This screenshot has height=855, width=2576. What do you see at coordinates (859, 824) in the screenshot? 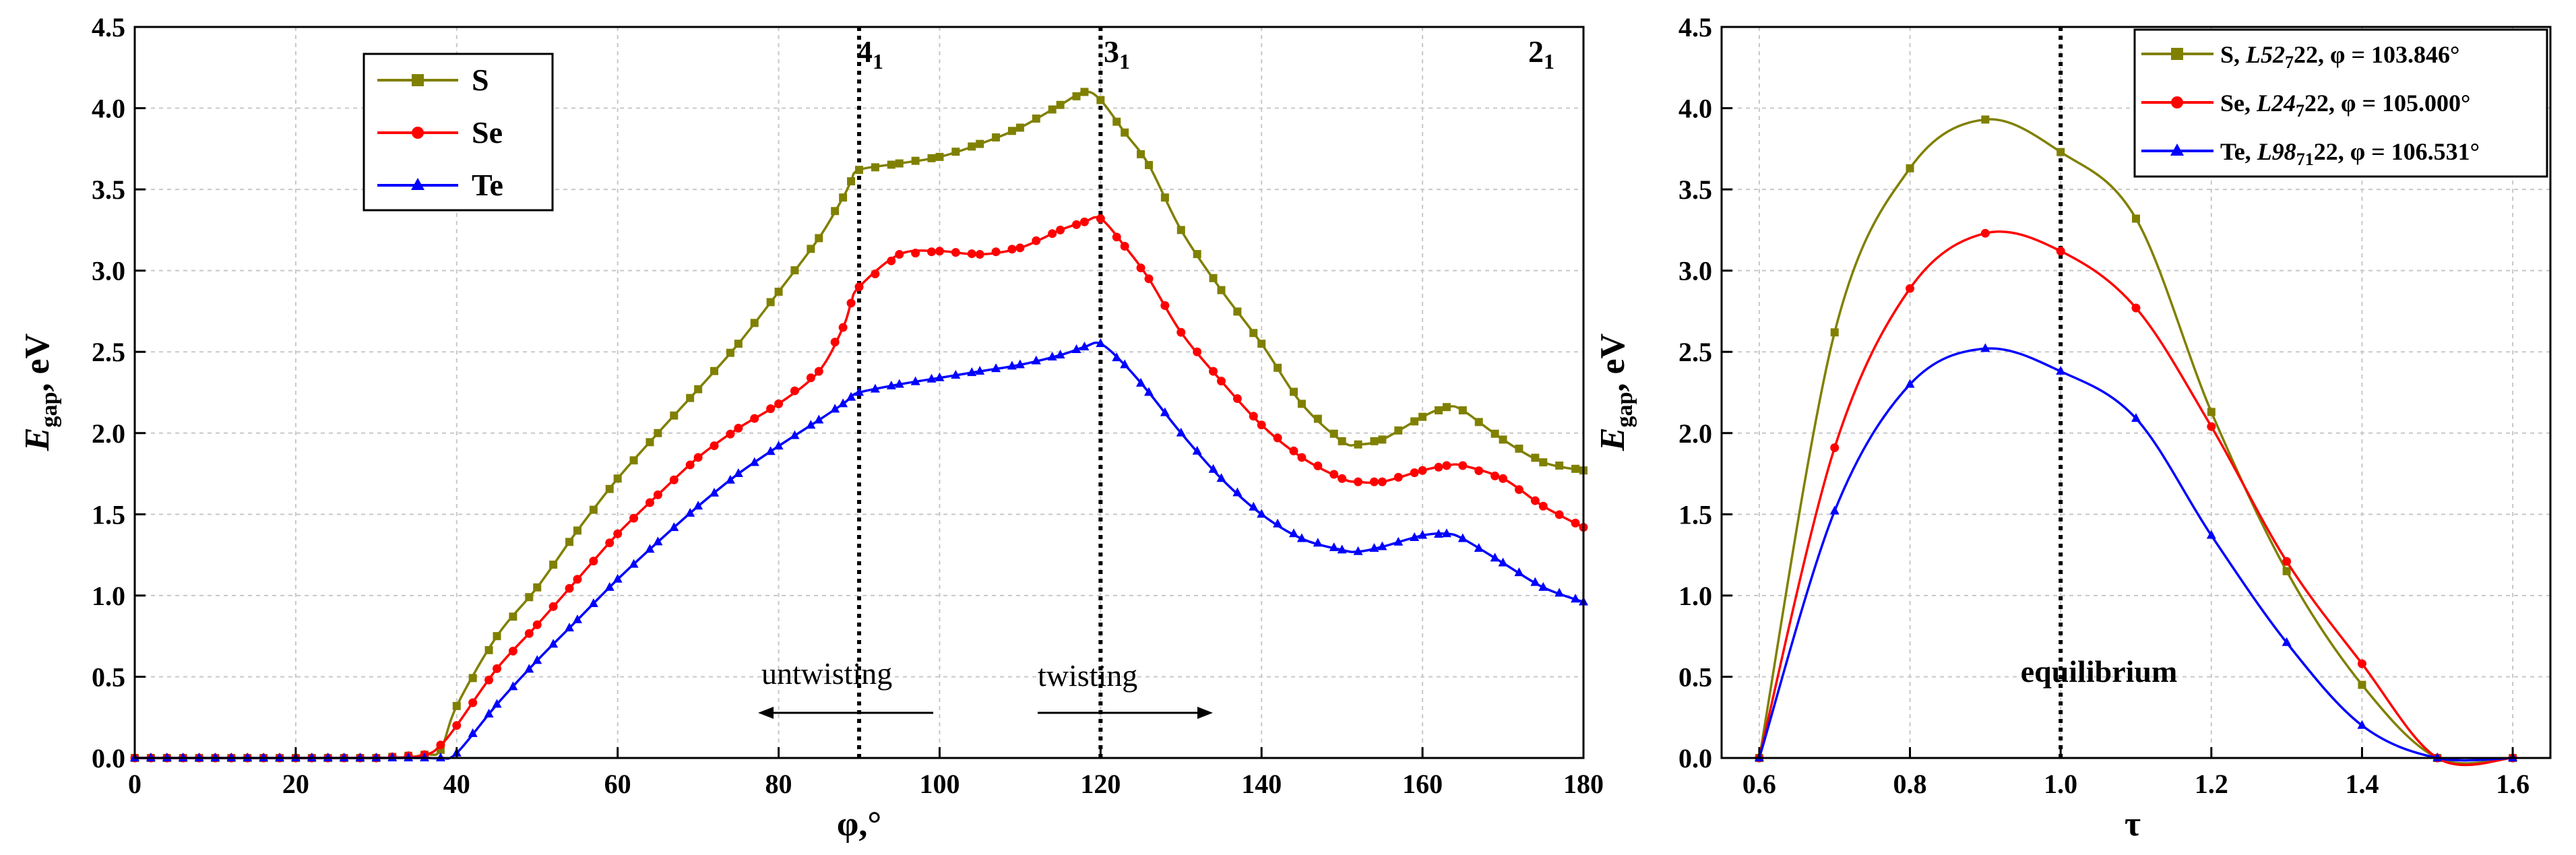
I see `left-x-axis-label: φ,°` at bounding box center [859, 824].